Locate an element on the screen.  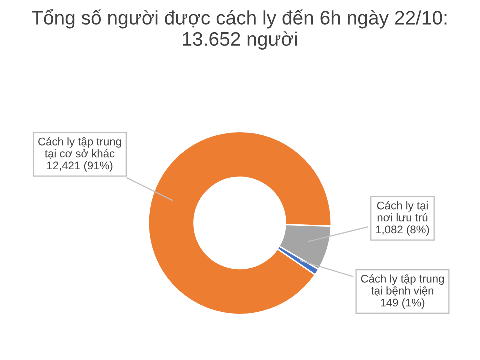
slice-label: Cách ly tập trung tại cơ sở khác is located at coordinates (80, 148).